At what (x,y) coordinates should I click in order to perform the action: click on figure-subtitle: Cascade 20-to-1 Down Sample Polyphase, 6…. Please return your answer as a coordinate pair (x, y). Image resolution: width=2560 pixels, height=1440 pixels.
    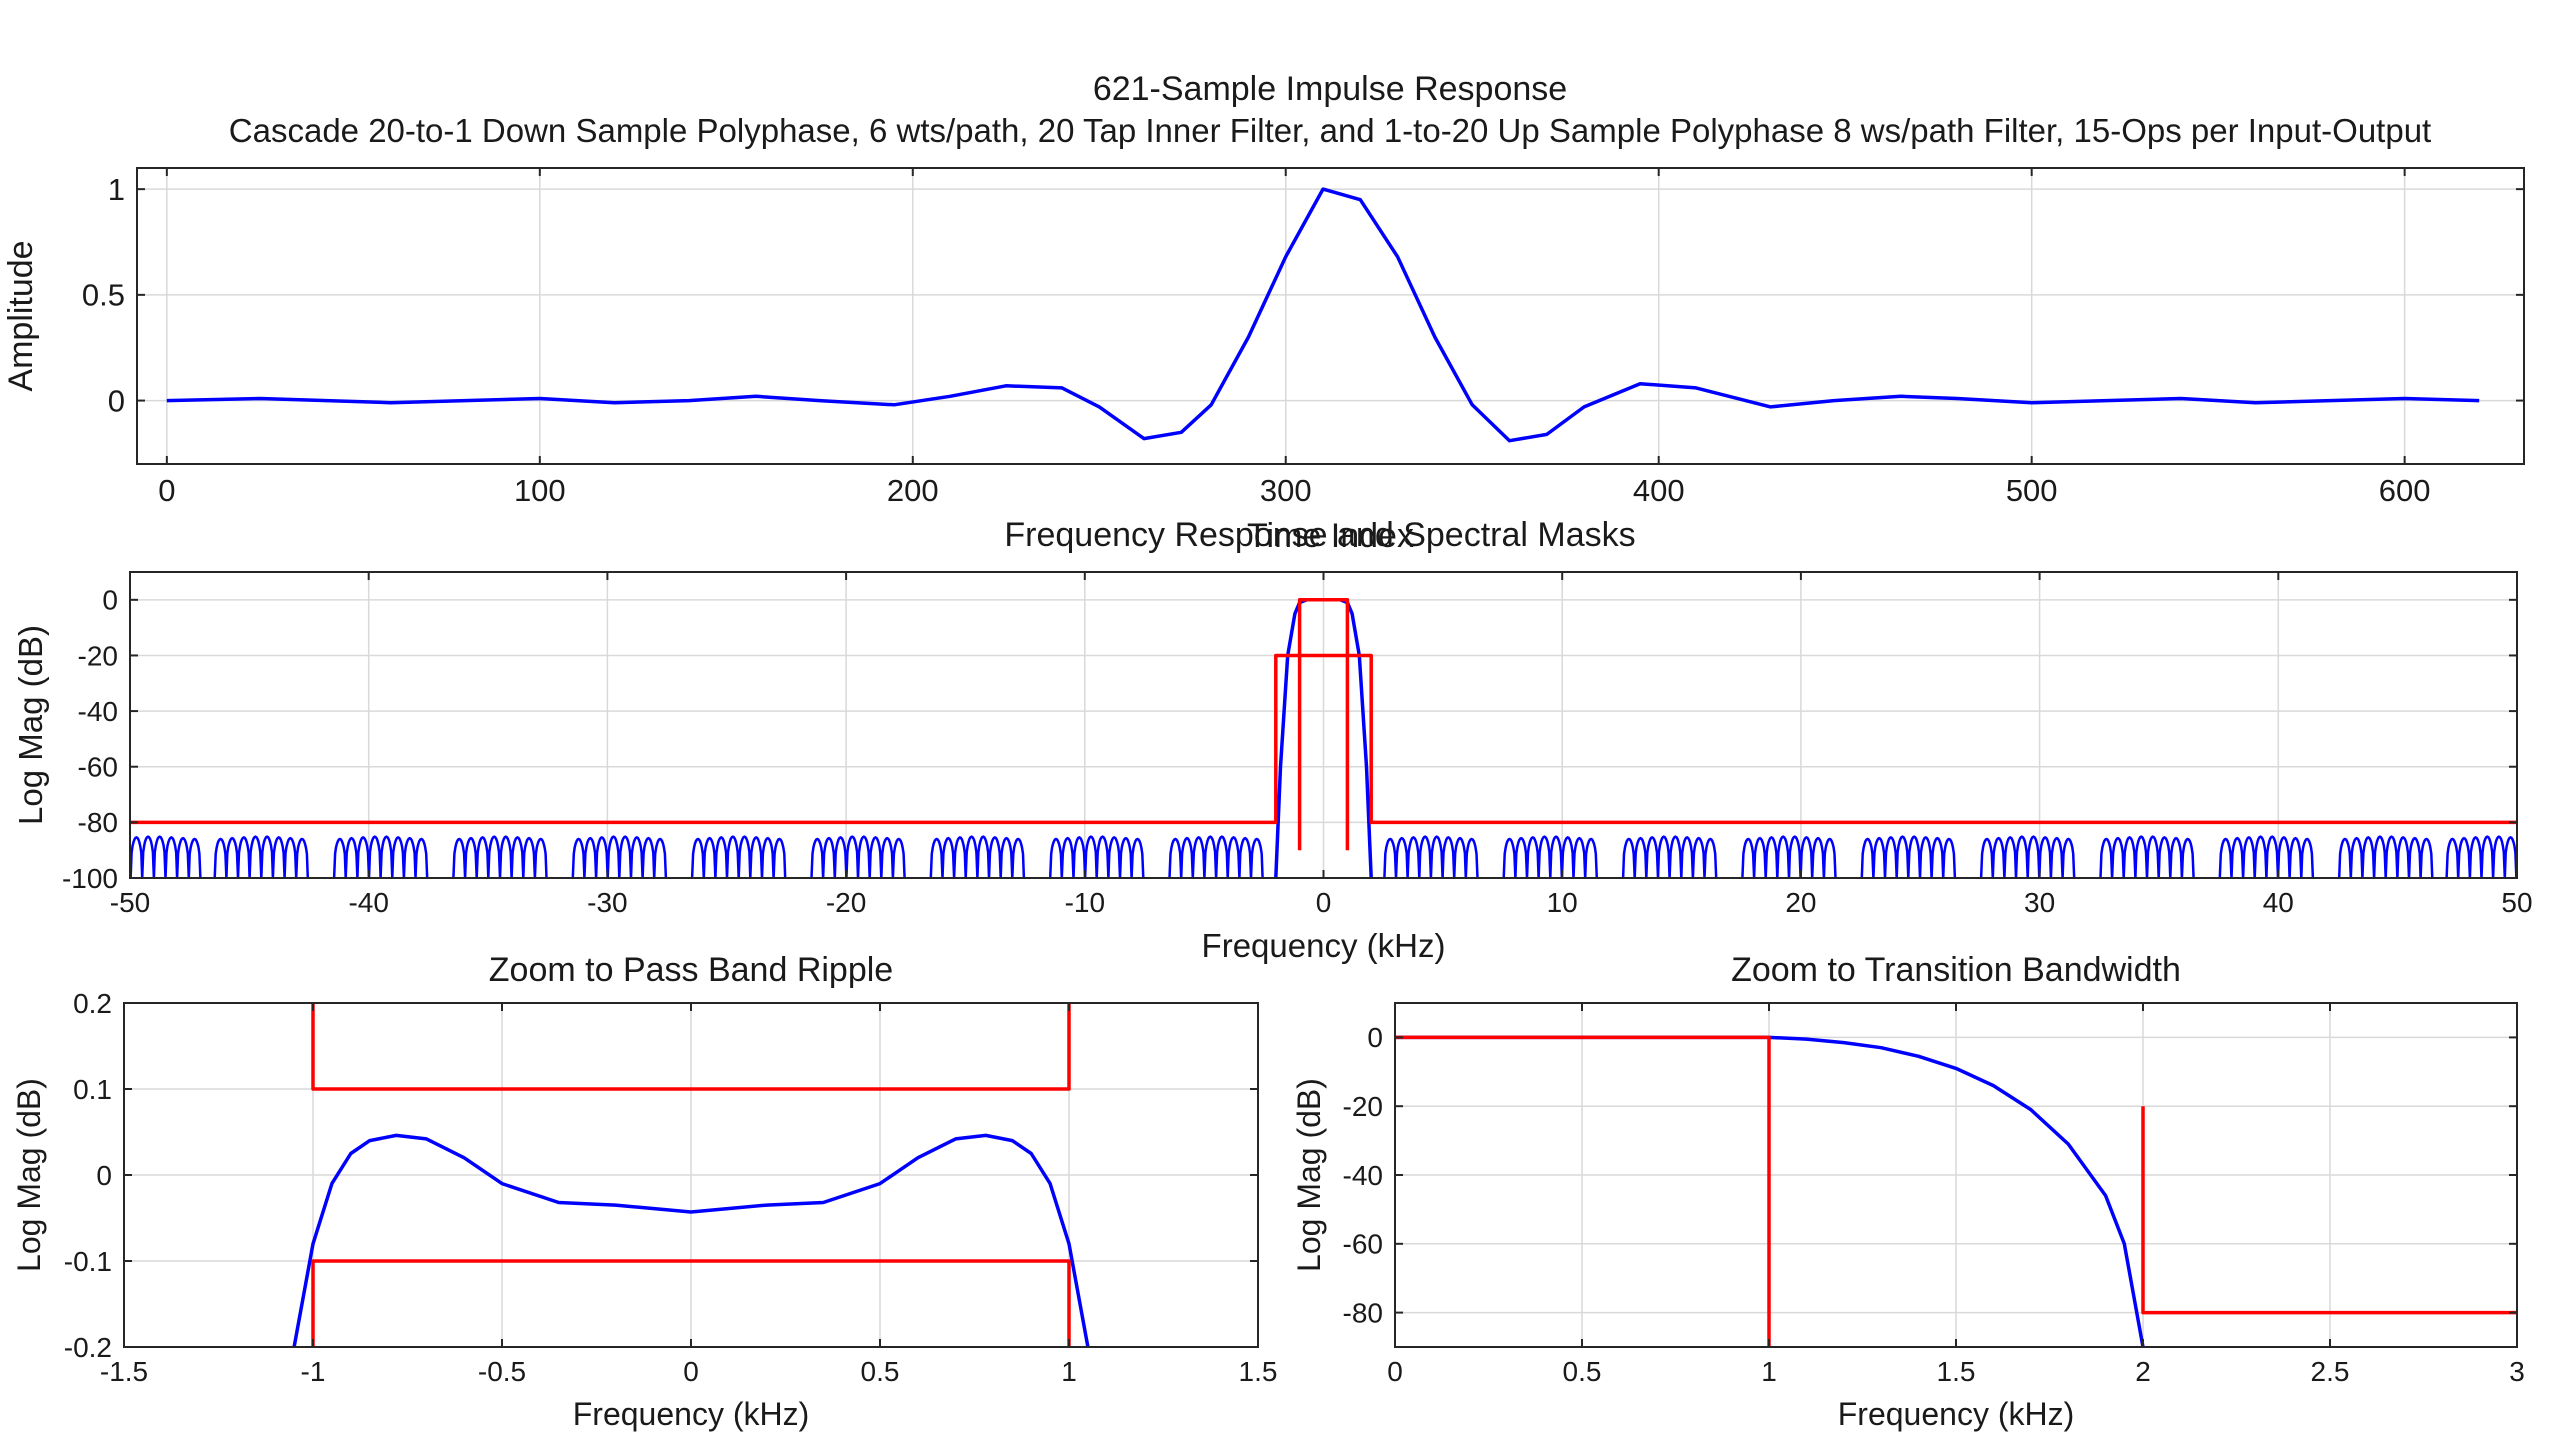
    Looking at the image, I should click on (1330, 130).